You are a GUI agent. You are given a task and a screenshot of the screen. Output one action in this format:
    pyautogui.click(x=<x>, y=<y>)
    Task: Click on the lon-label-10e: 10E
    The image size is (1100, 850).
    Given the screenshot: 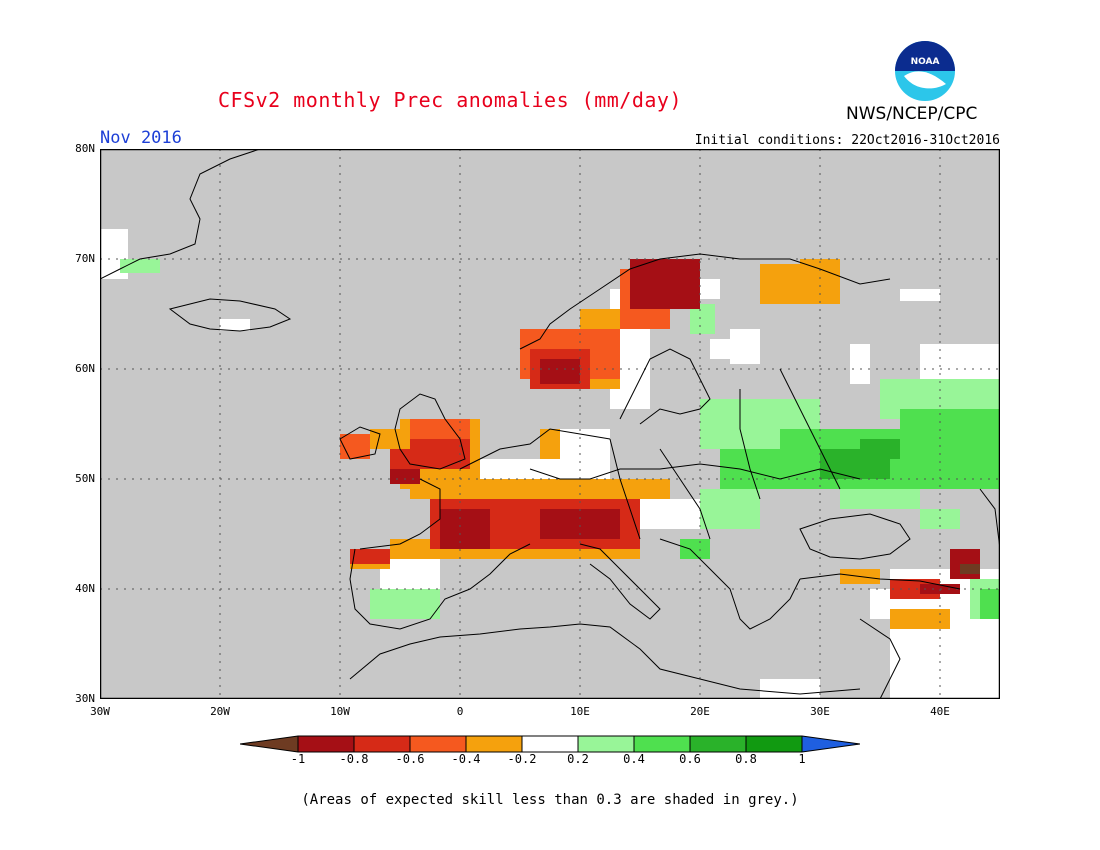 What is the action you would take?
    pyautogui.click(x=580, y=711)
    